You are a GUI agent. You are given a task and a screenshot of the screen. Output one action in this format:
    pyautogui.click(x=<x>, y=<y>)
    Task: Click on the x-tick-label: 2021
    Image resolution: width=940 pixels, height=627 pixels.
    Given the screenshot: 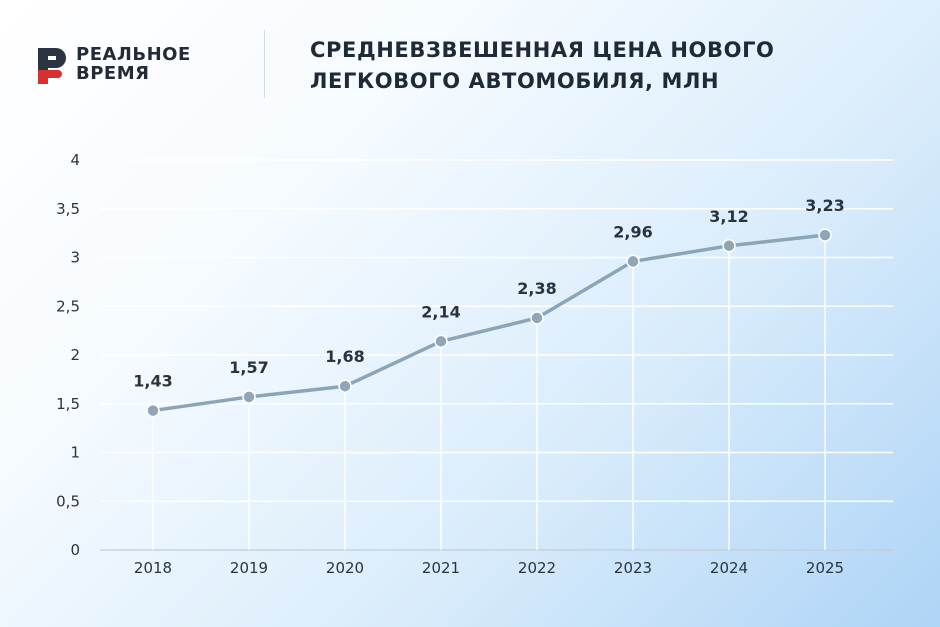 What is the action you would take?
    pyautogui.click(x=441, y=568)
    